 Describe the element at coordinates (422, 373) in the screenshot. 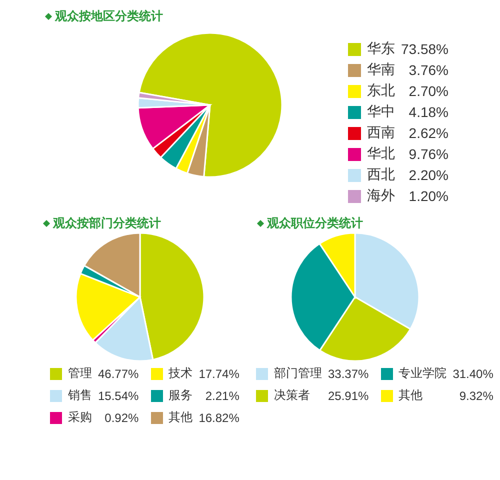

I see `legend-label: 专业学院` at that location.